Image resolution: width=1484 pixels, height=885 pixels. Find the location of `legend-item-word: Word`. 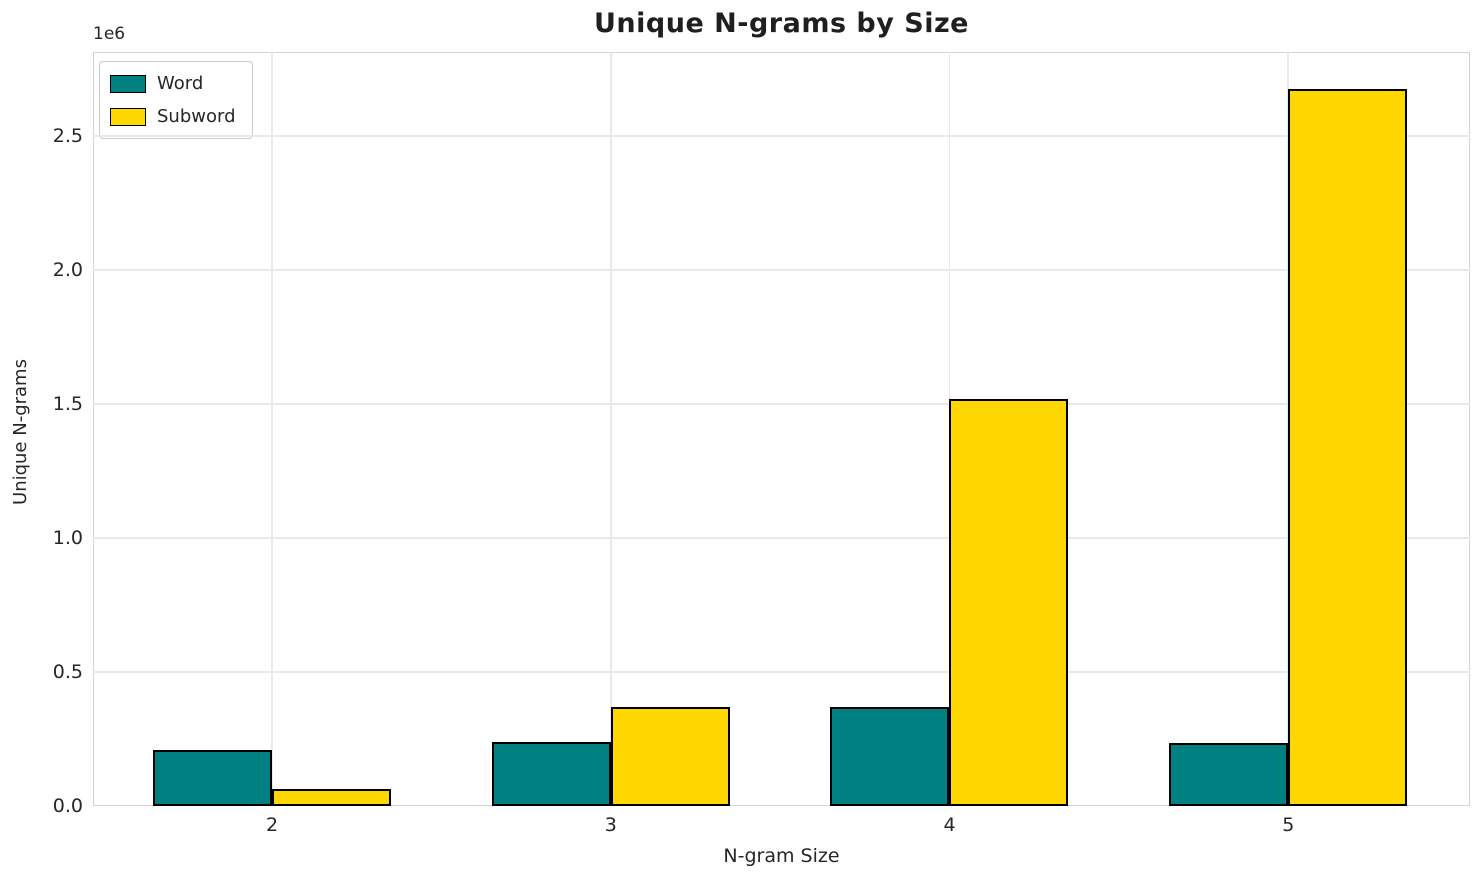

legend-item-word: Word is located at coordinates (173, 83).